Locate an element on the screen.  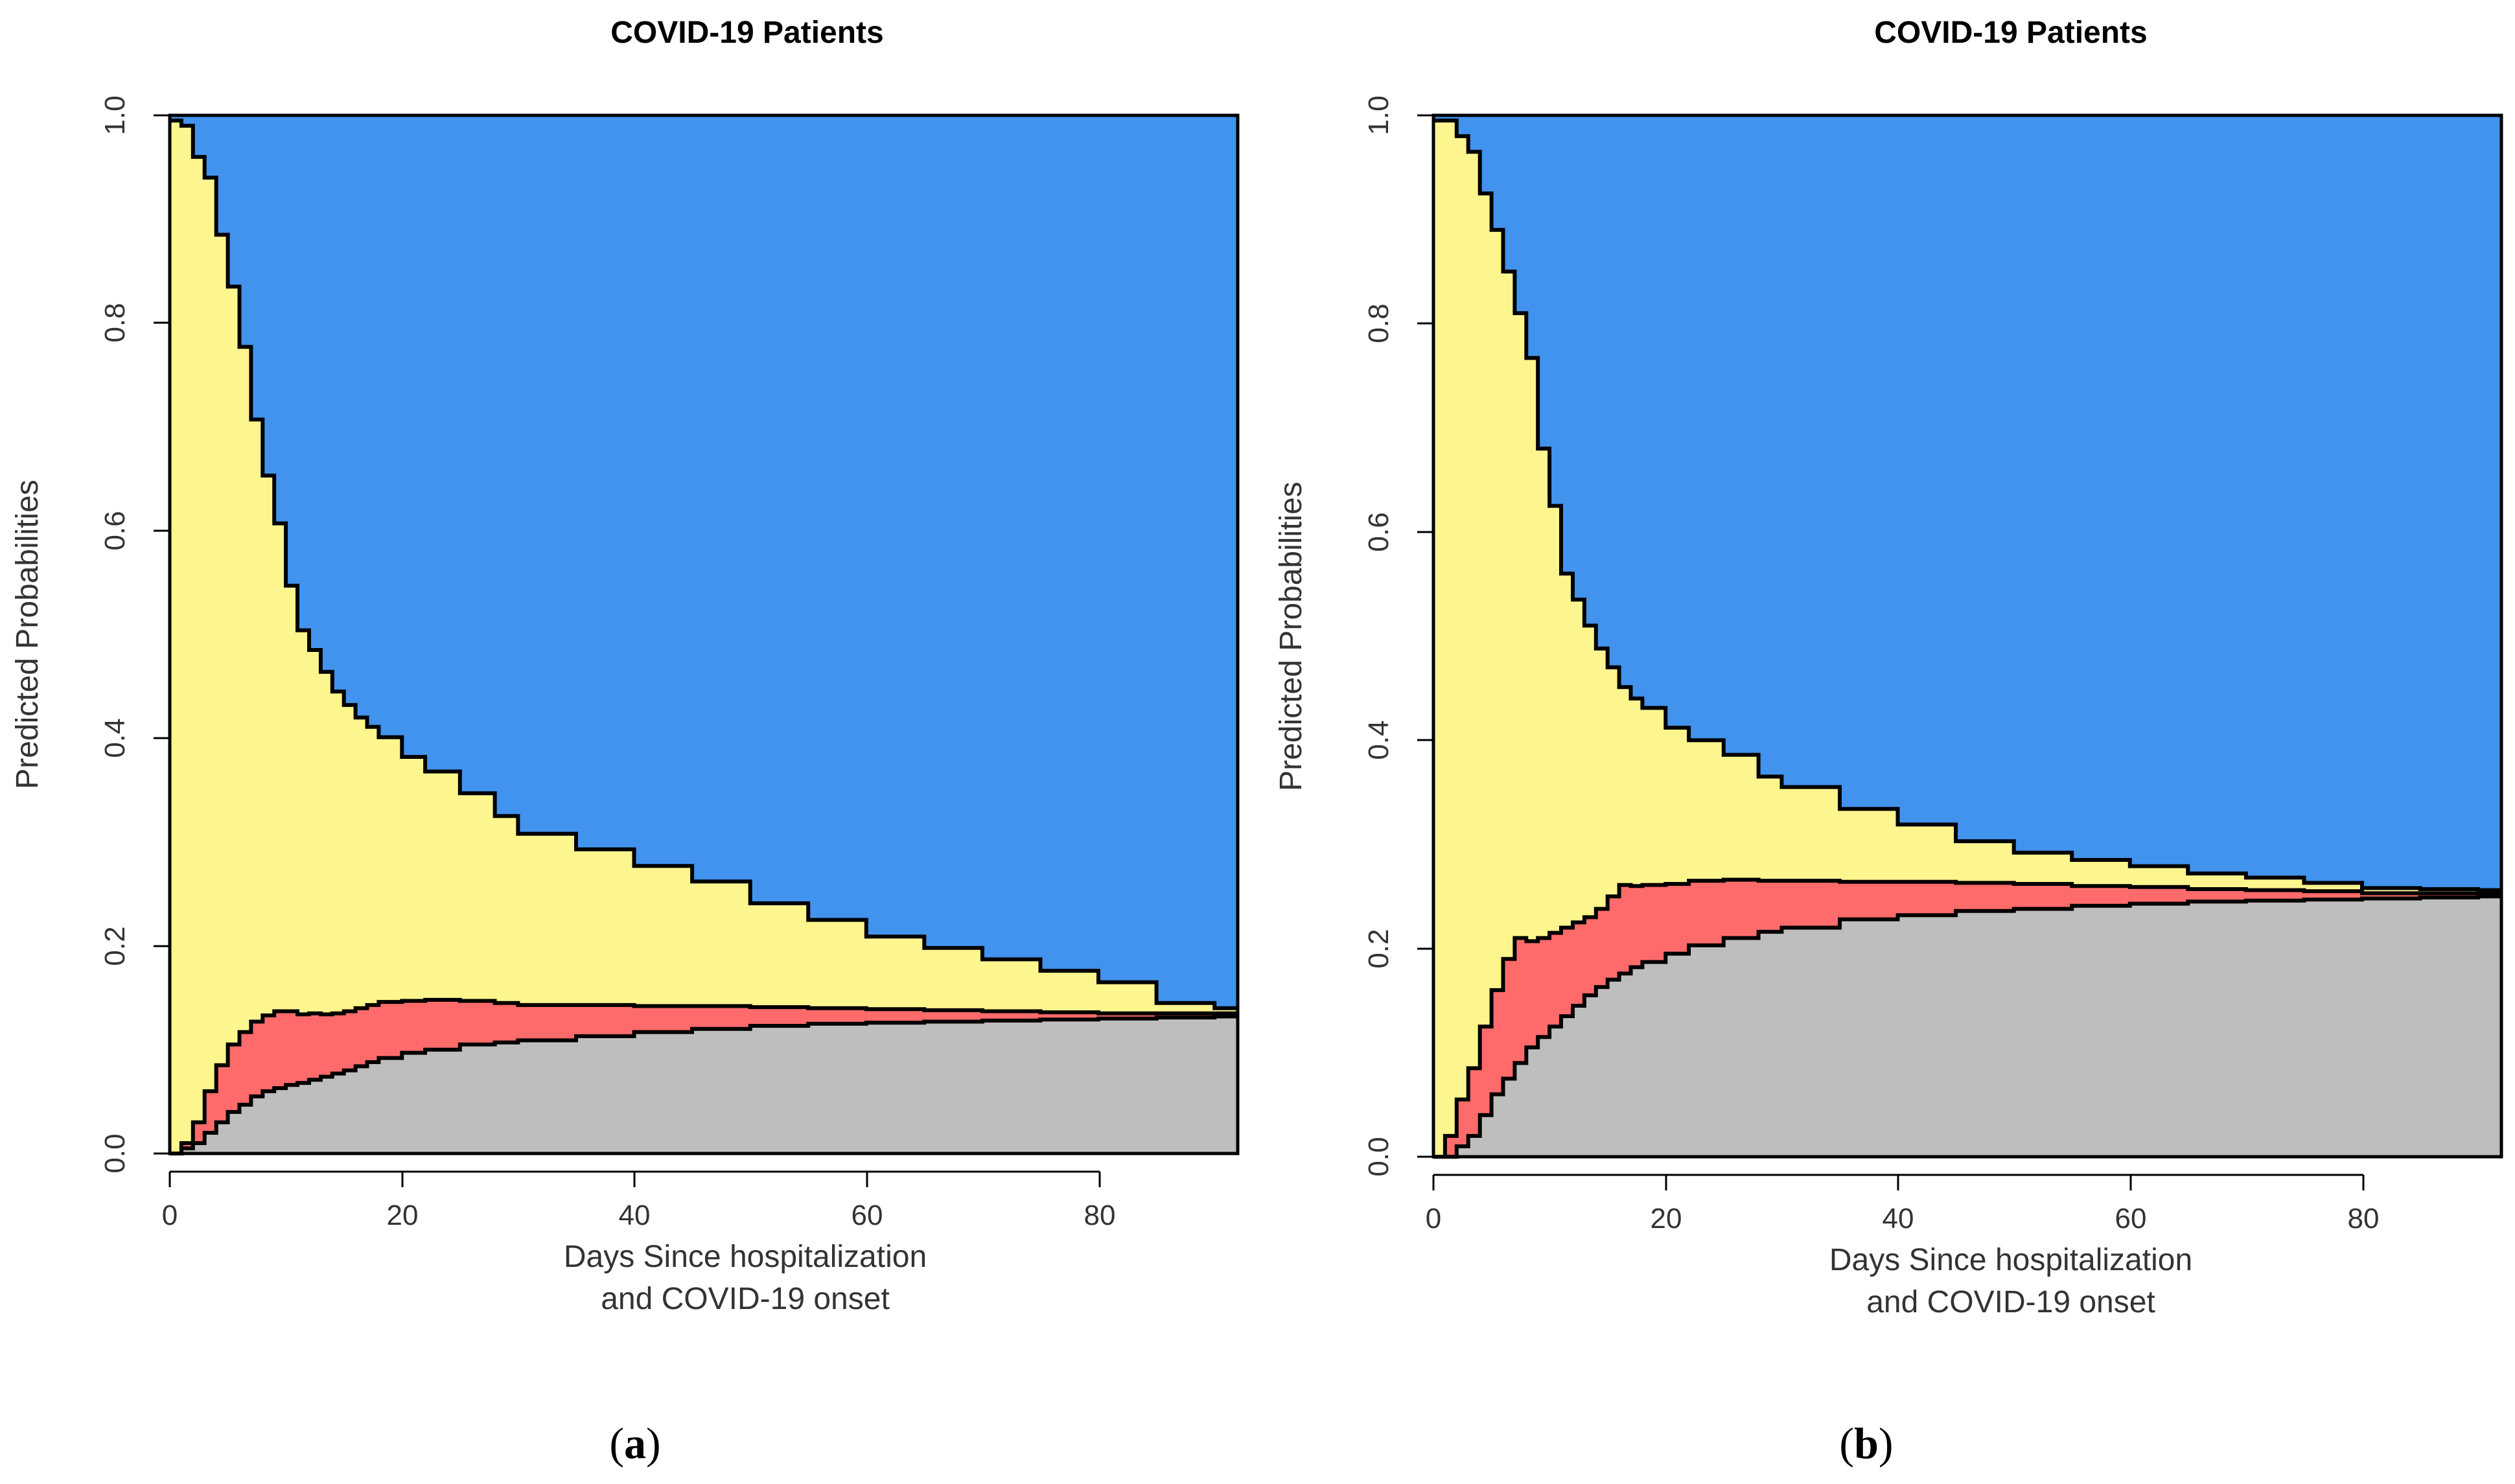
chart-b-ytick-label: 1.0 is located at coordinates (1379, 115).